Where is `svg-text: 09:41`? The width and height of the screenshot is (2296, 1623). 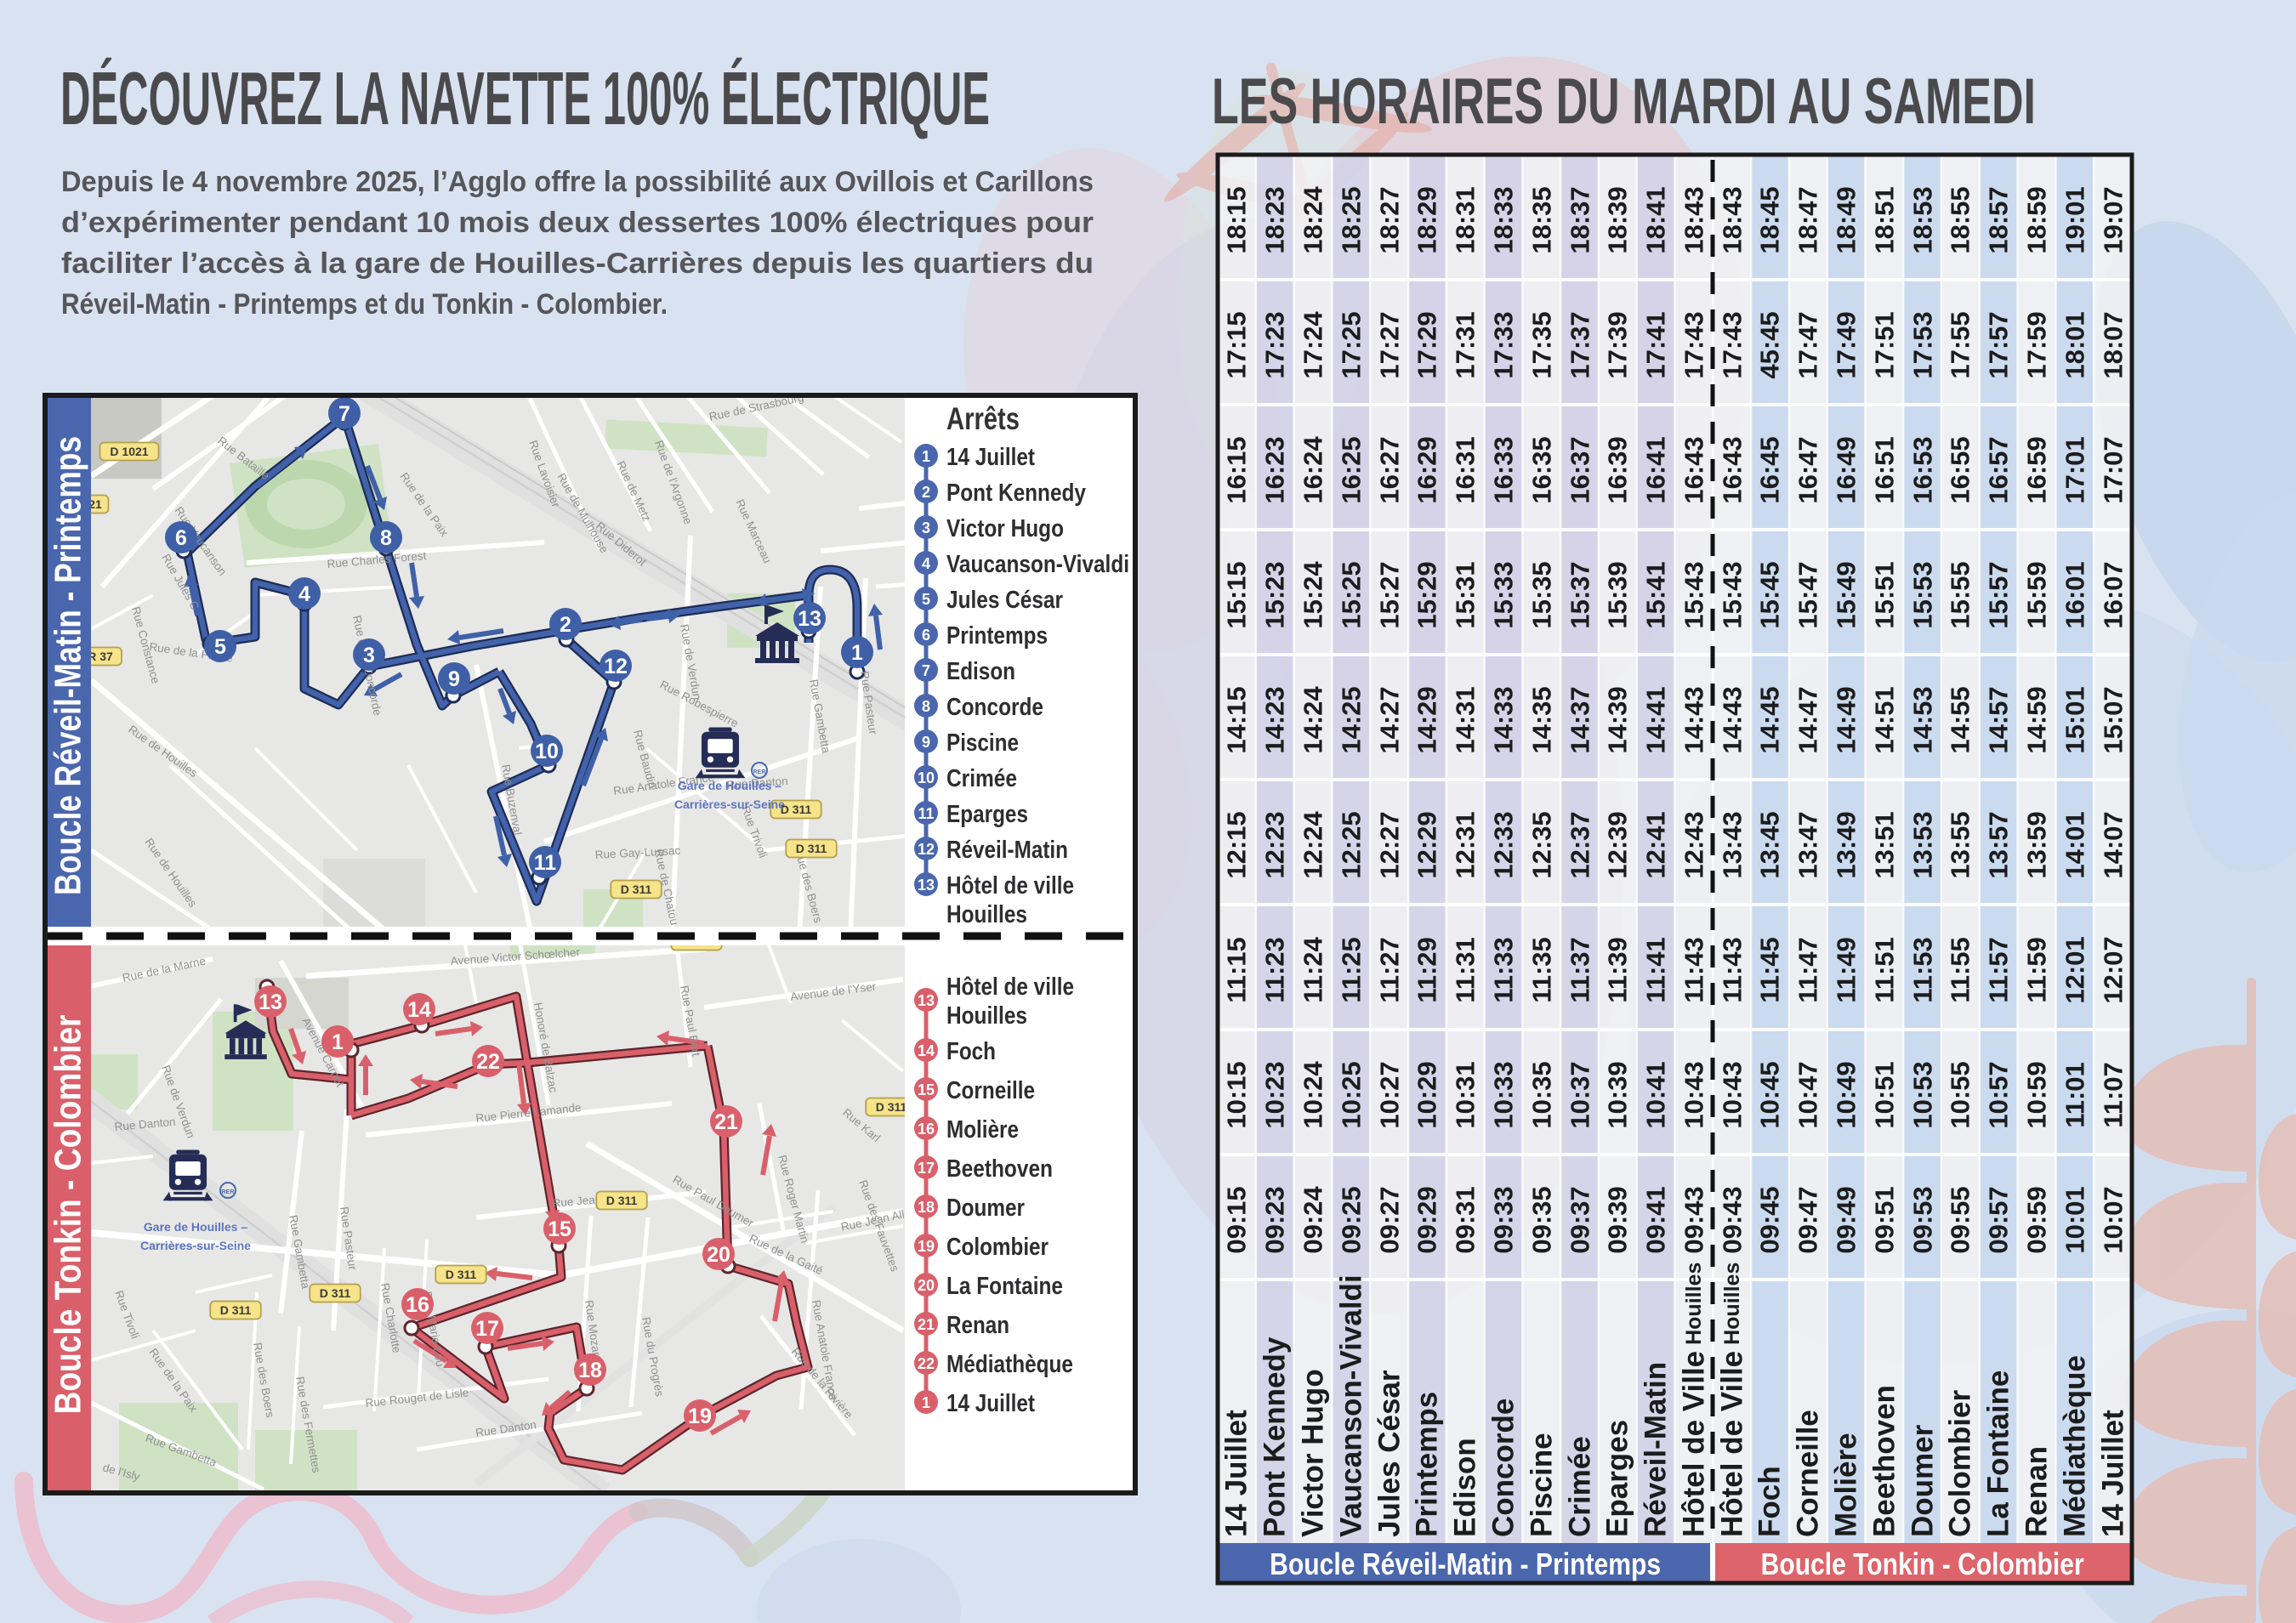 svg-text: 09:41 is located at coordinates (1656, 1219).